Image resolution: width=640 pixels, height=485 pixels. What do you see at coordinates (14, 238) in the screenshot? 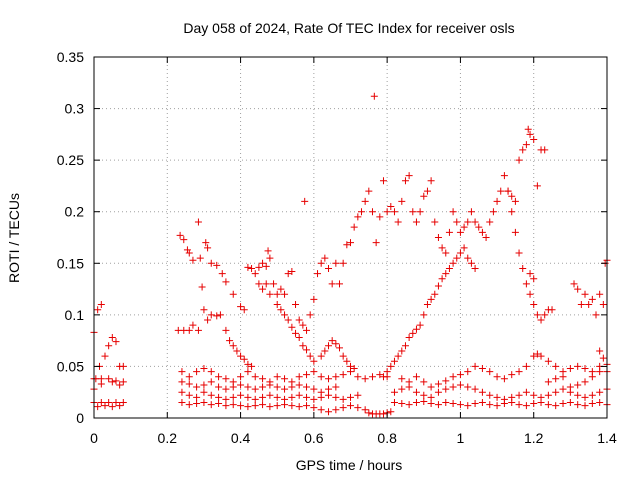
I see `y-axis-label: ROTI / TECUs` at bounding box center [14, 238].